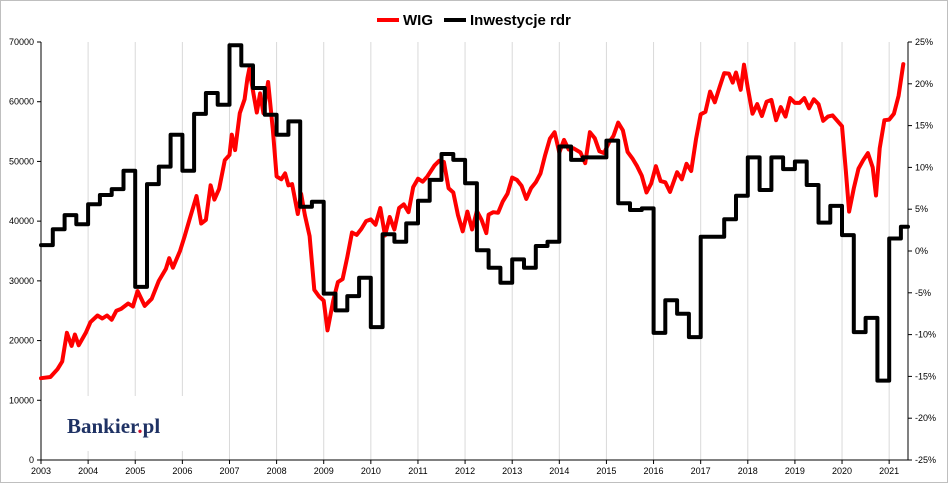 The image size is (948, 483). What do you see at coordinates (465, 471) in the screenshot?
I see `x-tick-label: 2012` at bounding box center [465, 471].